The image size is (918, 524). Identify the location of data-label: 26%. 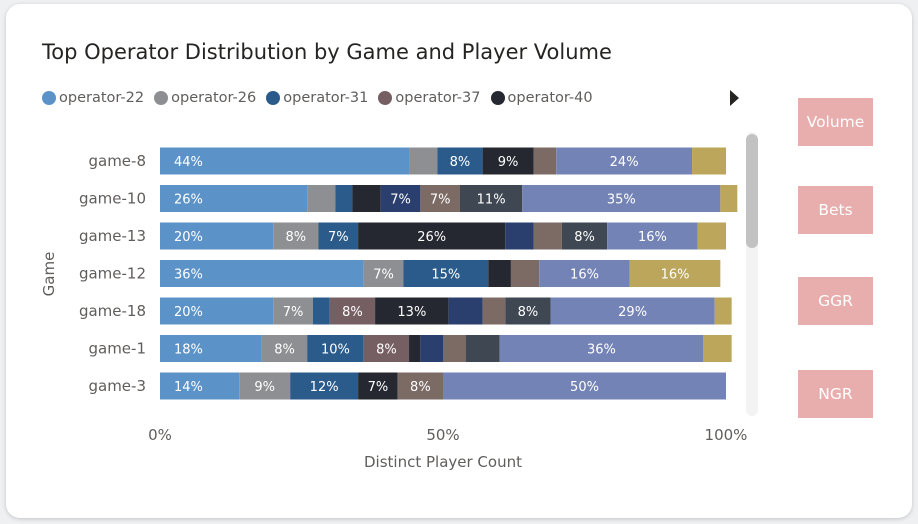
(188, 200).